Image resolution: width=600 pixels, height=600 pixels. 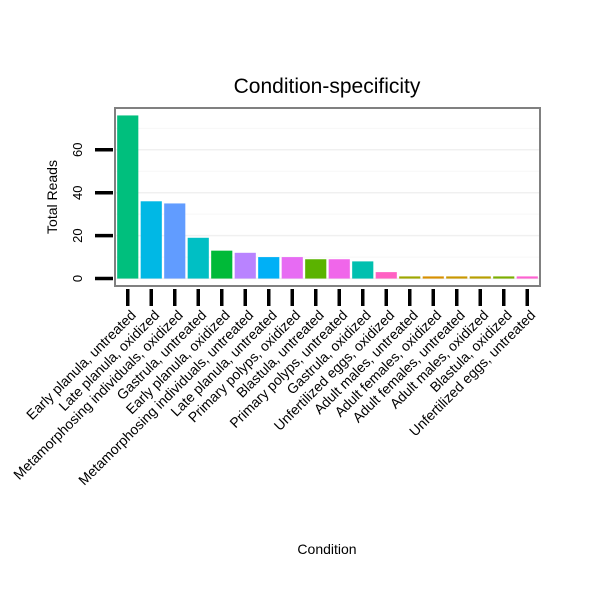 What do you see at coordinates (77, 192) in the screenshot?
I see `y-tick-label: 40` at bounding box center [77, 192].